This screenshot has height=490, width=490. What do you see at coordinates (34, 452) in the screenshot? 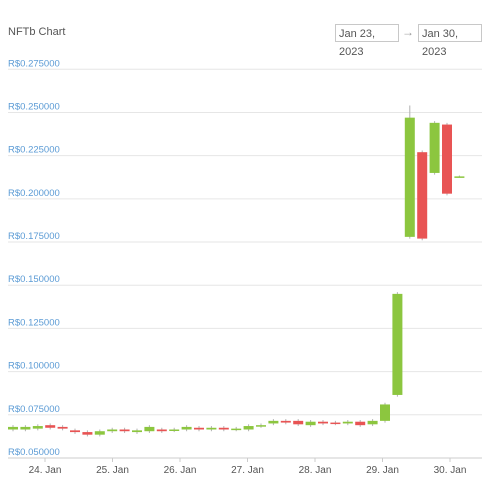
I see `y-tick-label: R$0.050000` at bounding box center [34, 452].